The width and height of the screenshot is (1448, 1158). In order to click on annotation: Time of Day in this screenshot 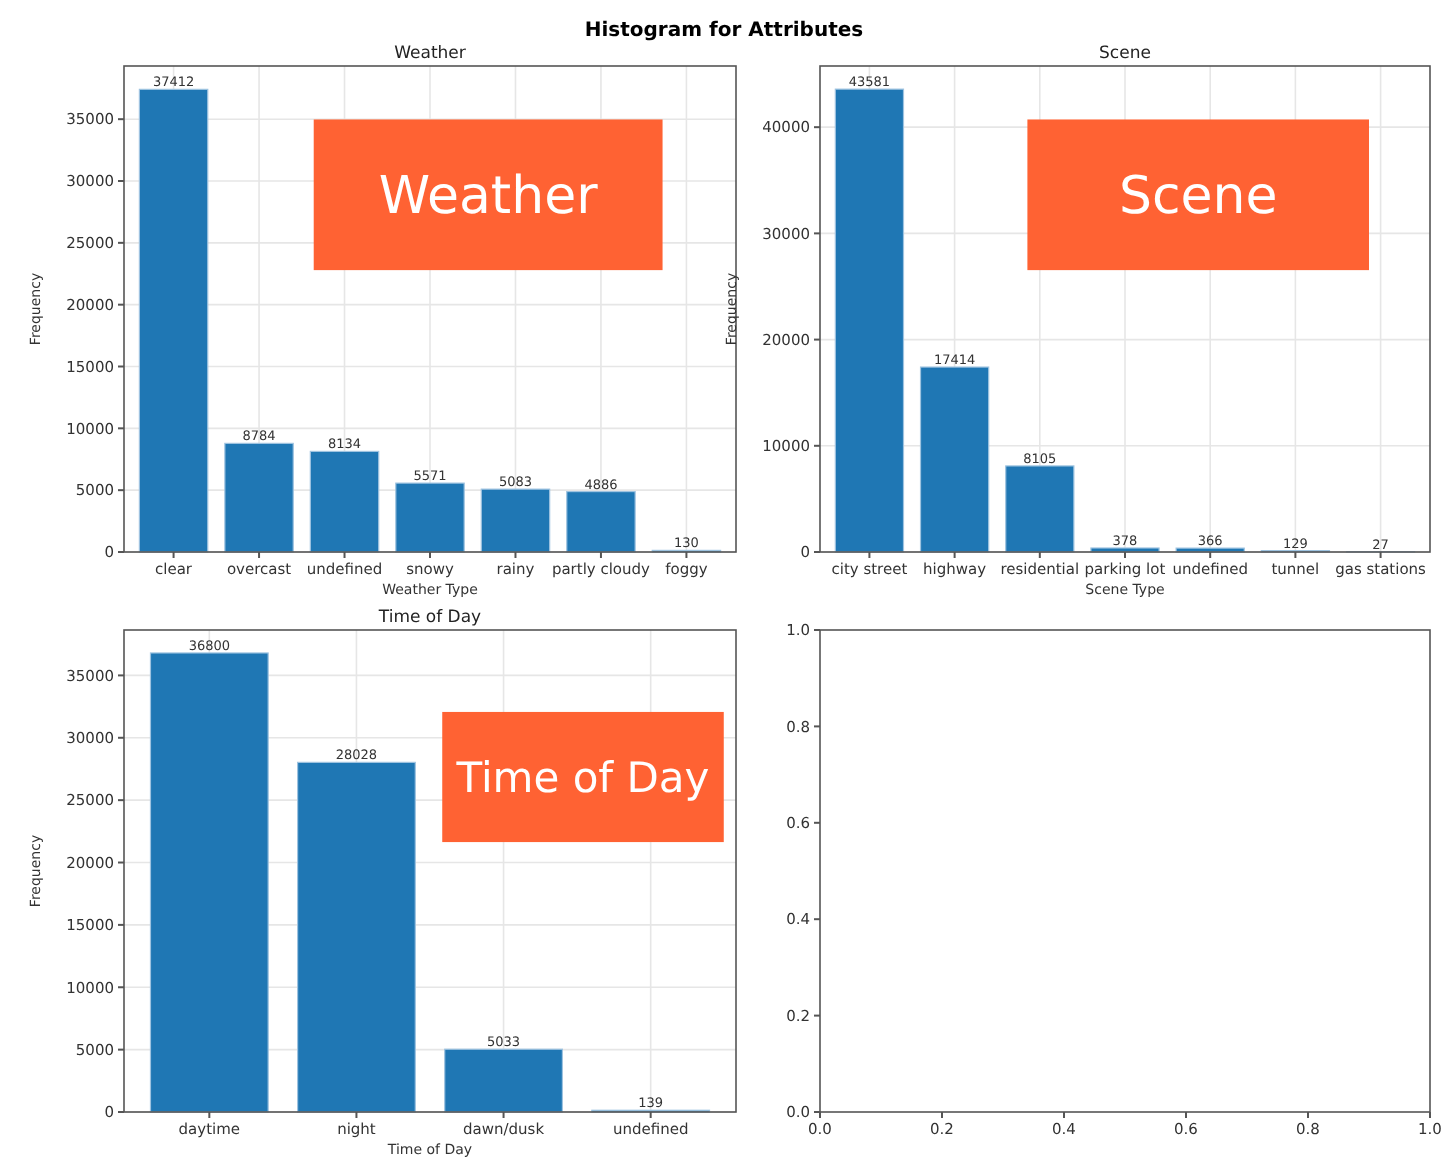, I will do `click(582, 777)`.